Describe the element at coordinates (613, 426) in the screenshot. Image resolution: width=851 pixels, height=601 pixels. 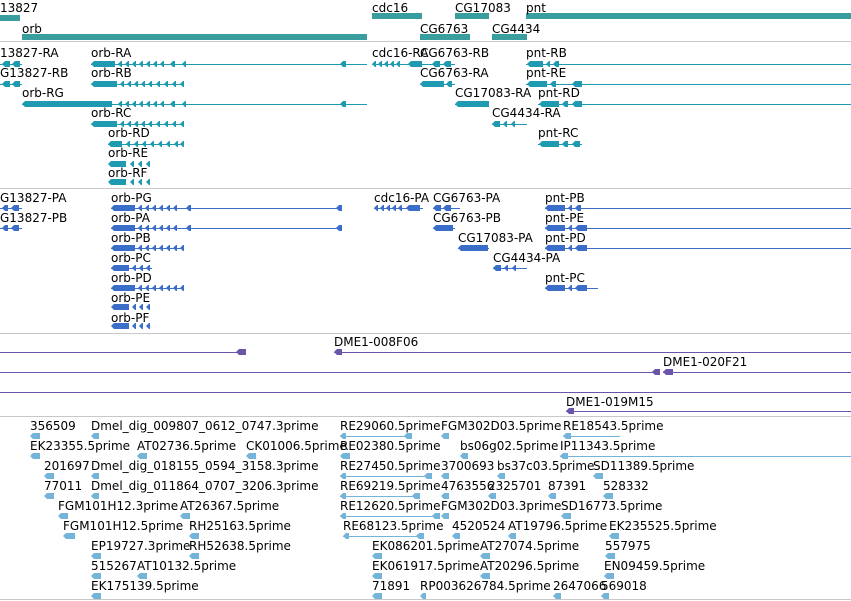
I see `est-feature-label: RE18543.5prime` at that location.